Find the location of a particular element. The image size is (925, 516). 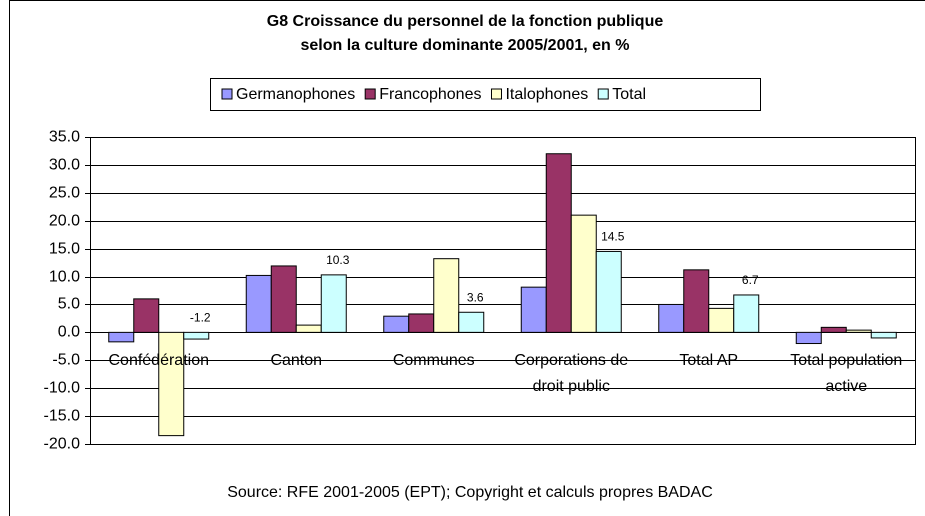

legend-label: Total is located at coordinates (629, 94).